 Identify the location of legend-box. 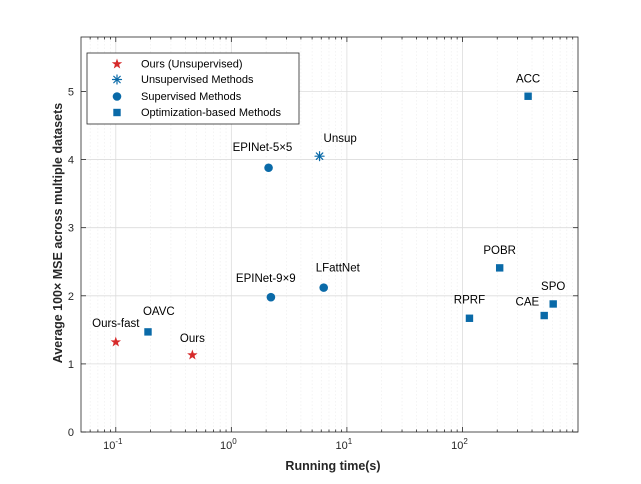
(193, 88).